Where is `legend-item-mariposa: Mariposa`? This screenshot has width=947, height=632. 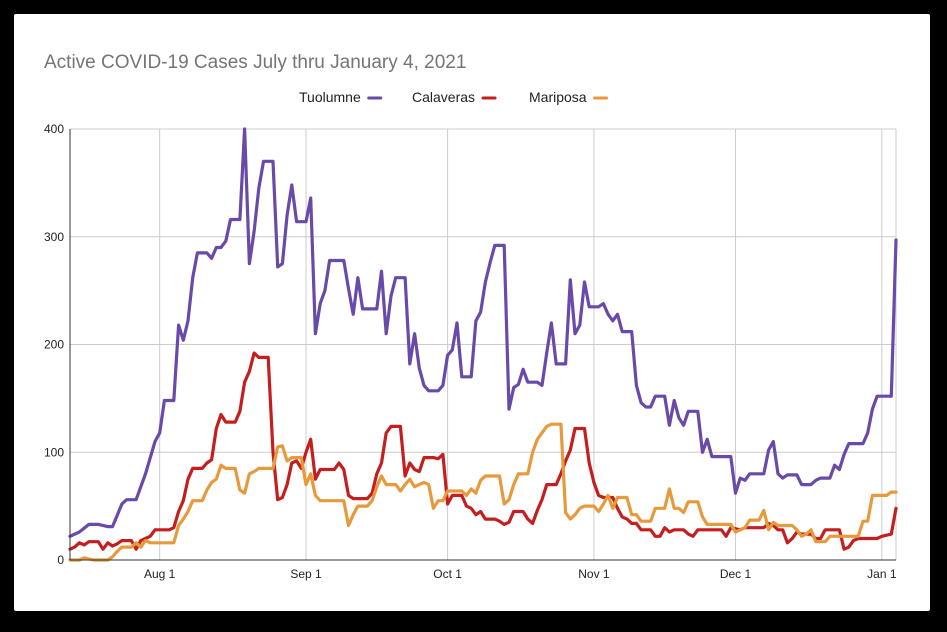 legend-item-mariposa: Mariposa is located at coordinates (569, 97).